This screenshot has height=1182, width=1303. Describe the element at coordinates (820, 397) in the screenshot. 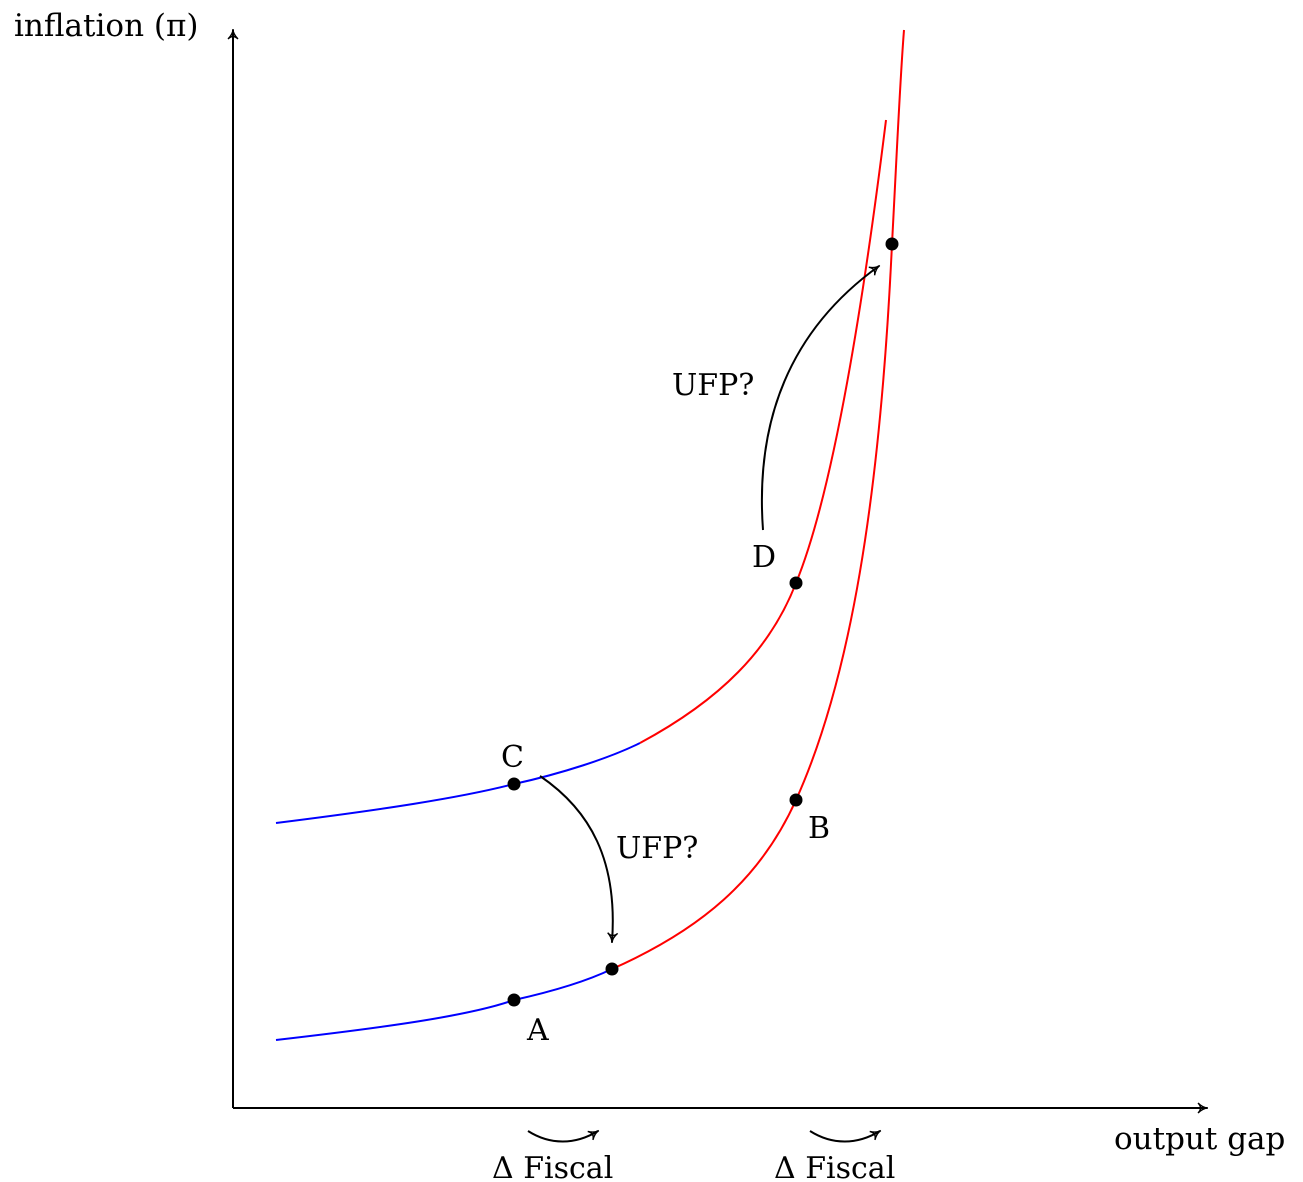

I see `ufp-arrow-upper` at that location.